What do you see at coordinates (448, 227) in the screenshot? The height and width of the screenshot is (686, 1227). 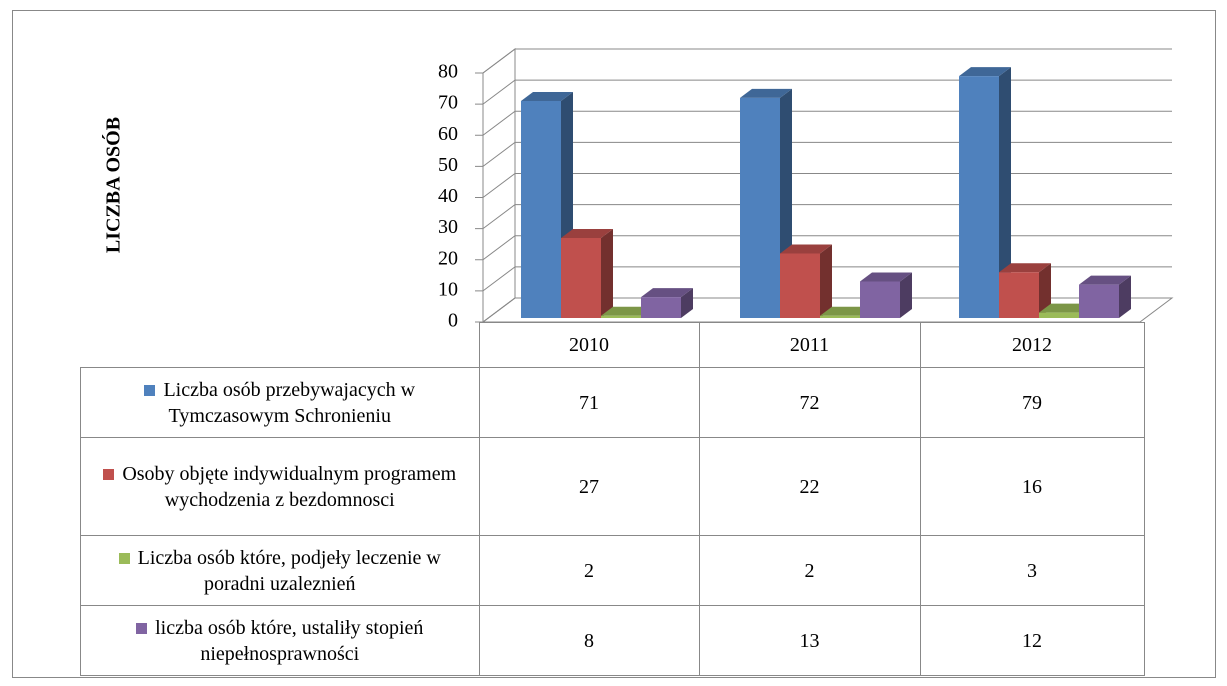 I see `y-tick-label: 30` at bounding box center [448, 227].